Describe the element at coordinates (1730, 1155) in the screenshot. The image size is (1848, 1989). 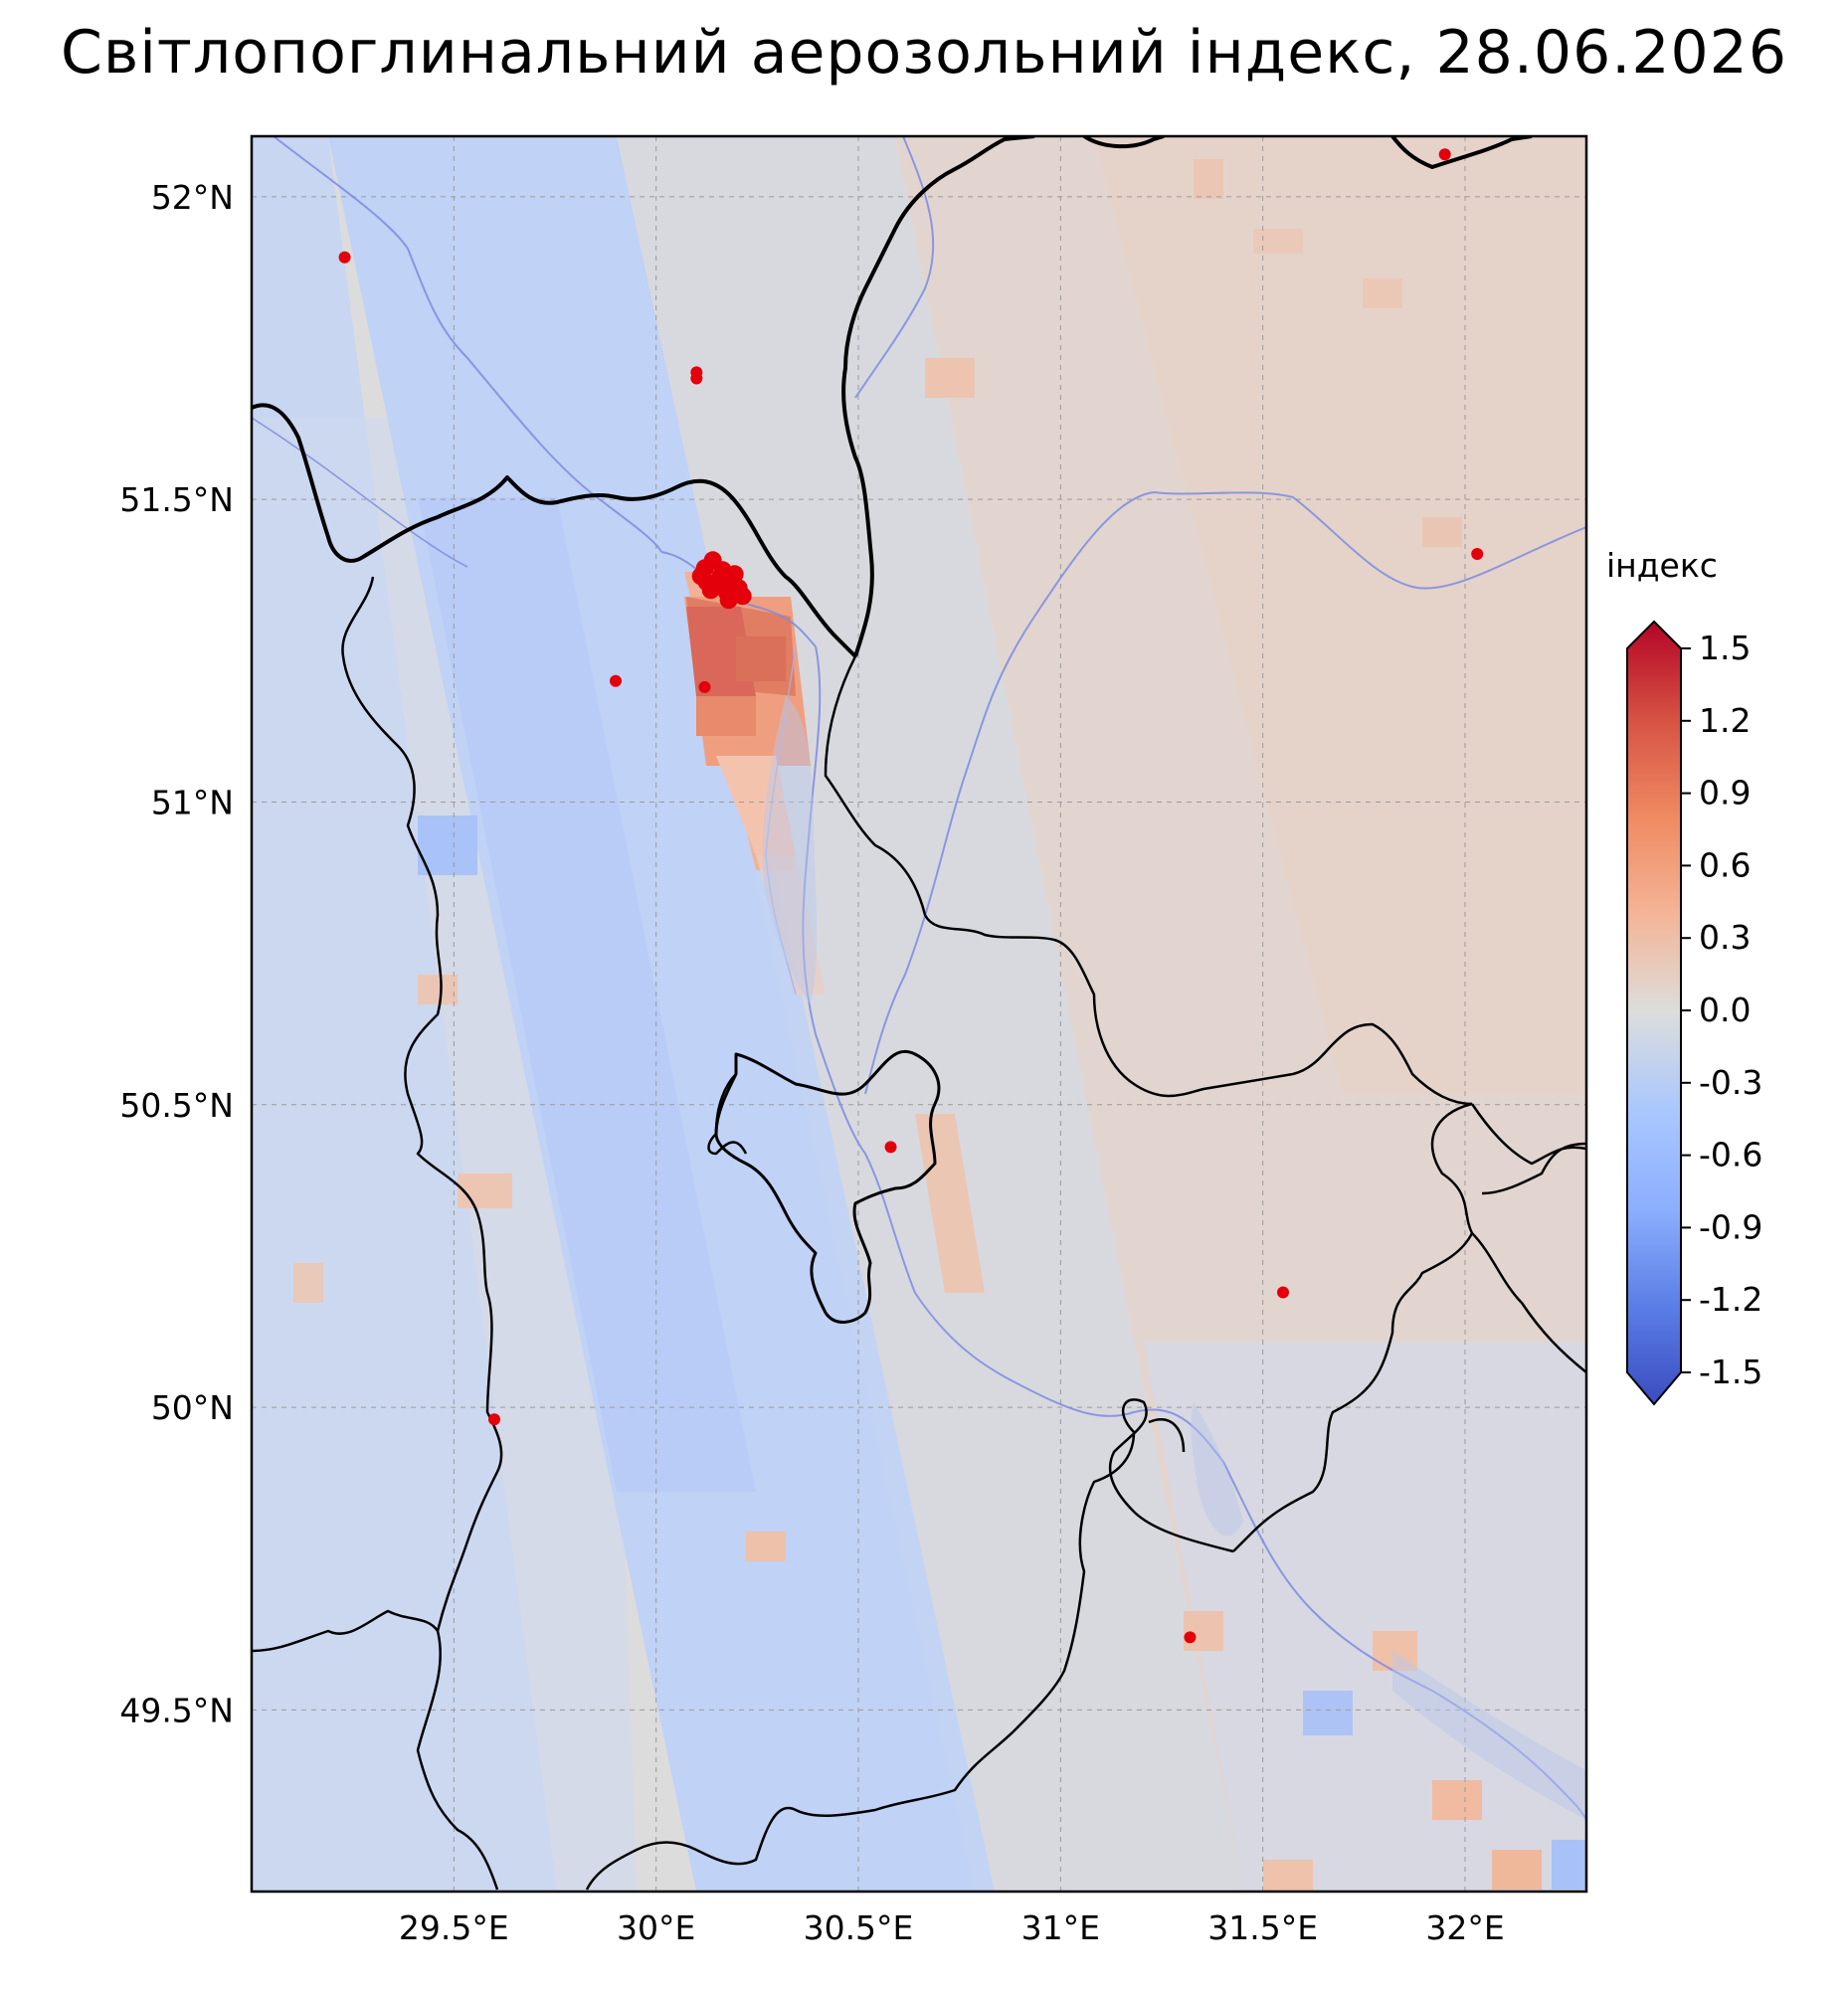
I see `colorbar-tick-label: -0.6` at that location.